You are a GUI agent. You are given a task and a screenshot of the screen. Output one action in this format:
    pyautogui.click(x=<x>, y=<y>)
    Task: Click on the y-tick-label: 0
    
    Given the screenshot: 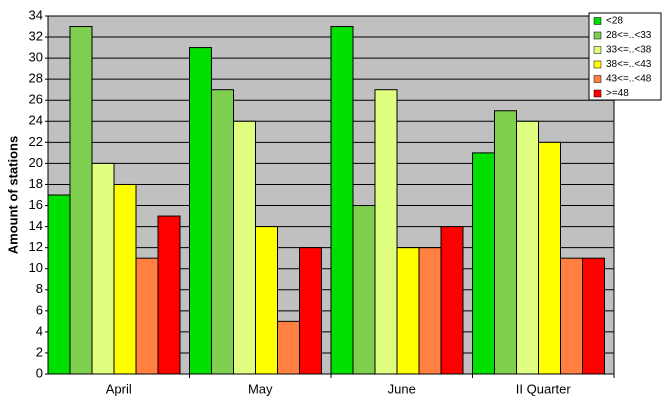 What is the action you would take?
    pyautogui.click(x=39, y=372)
    